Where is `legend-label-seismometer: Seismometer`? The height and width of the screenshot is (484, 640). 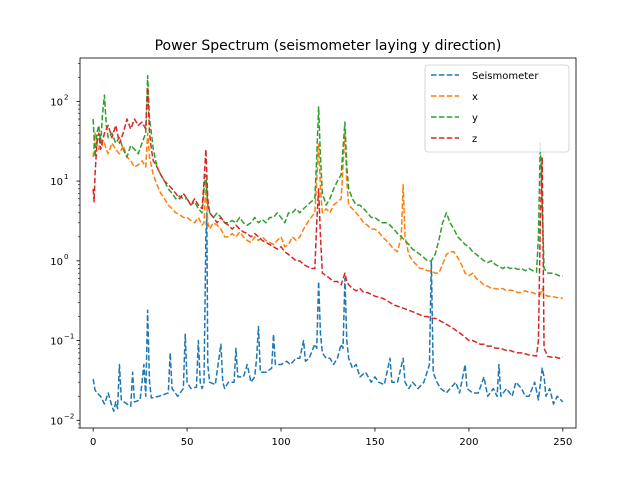 legend-label-seismometer: Seismometer is located at coordinates (505, 76).